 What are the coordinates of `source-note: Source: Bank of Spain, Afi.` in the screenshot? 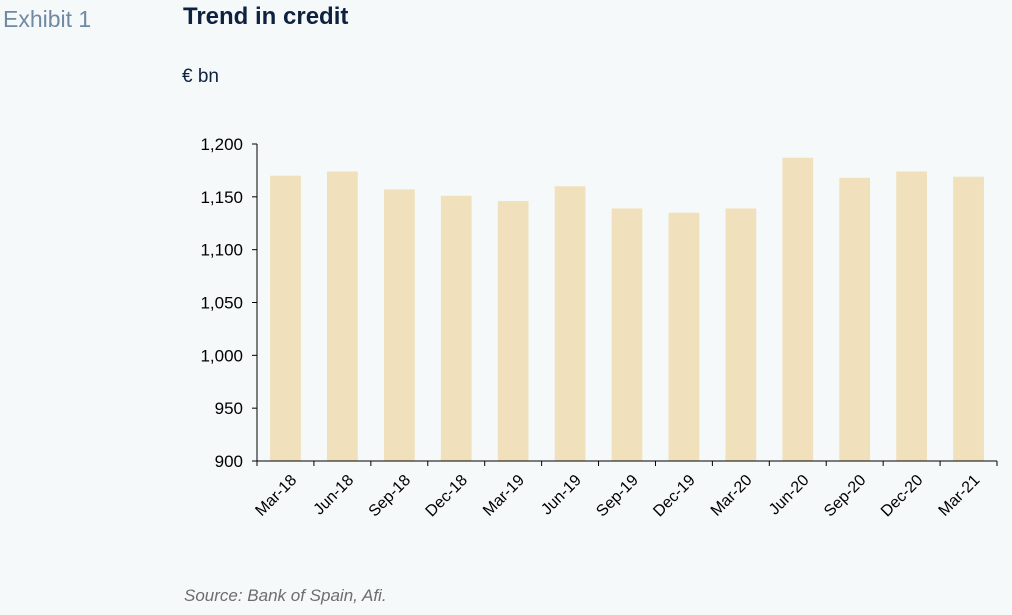 It's located at (285, 595).